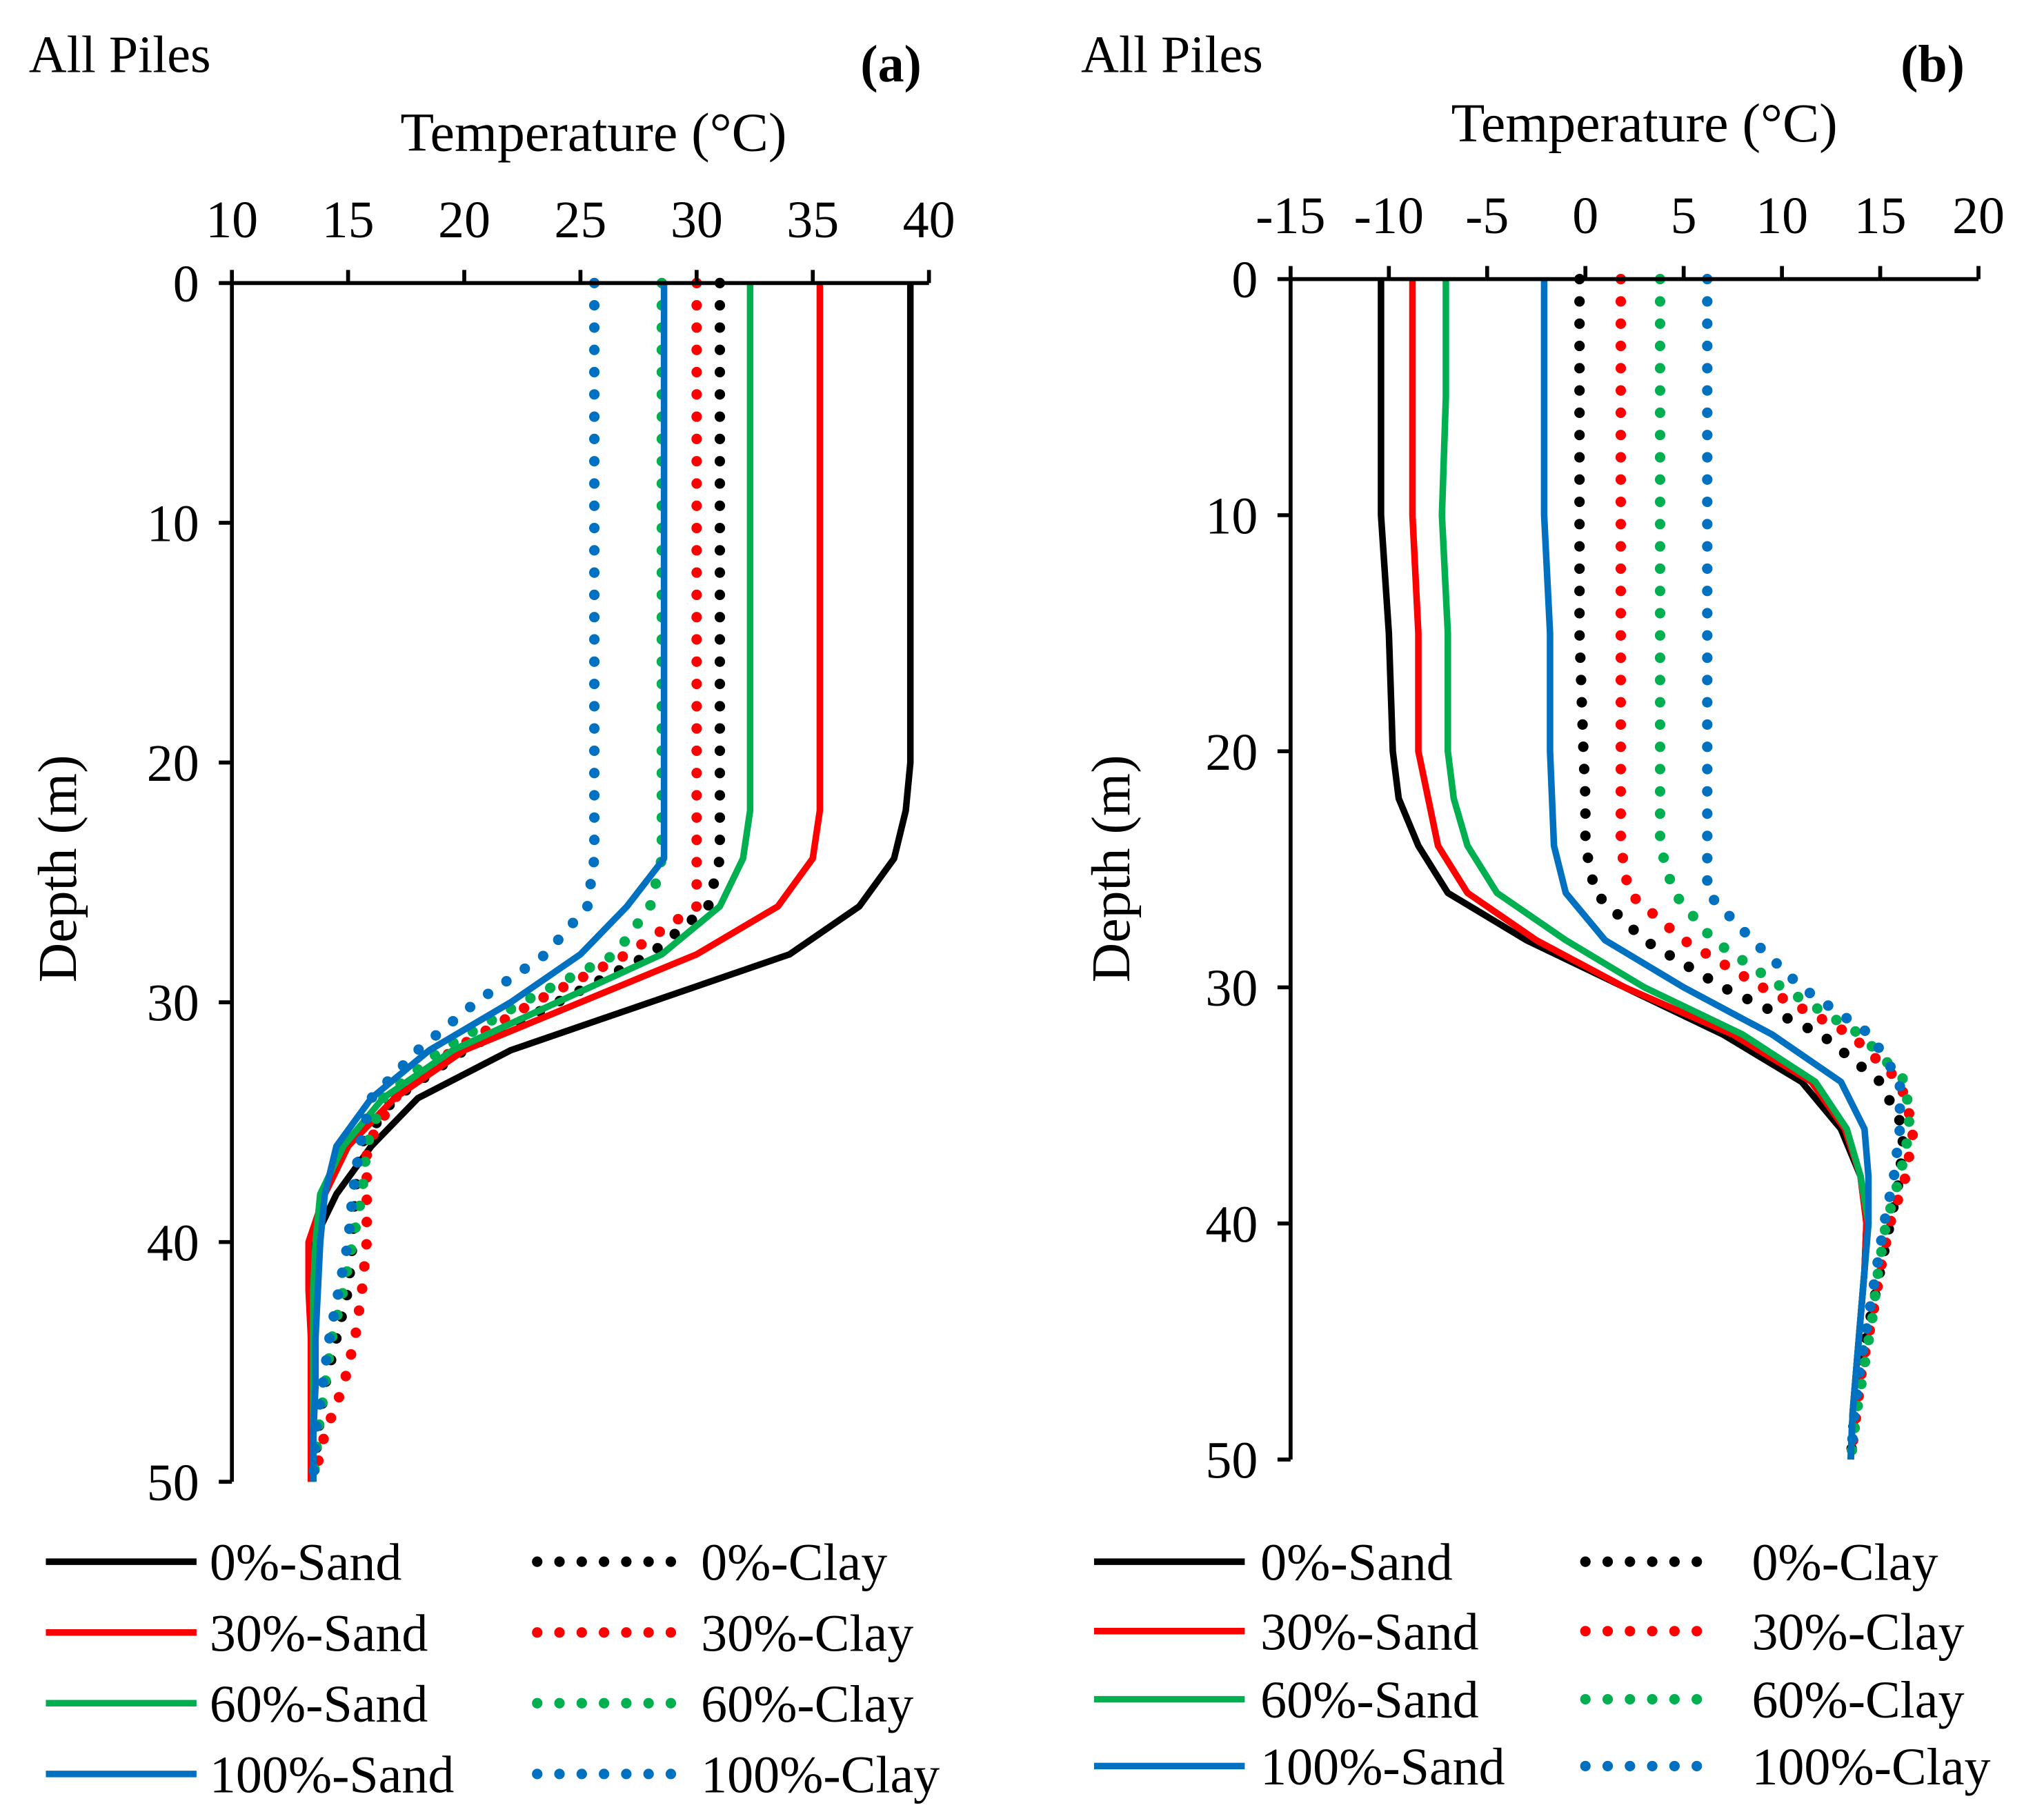 This screenshot has height=1812, width=2044. Describe the element at coordinates (1585, 216) in the screenshot. I see `x-tick-label: 0` at that location.